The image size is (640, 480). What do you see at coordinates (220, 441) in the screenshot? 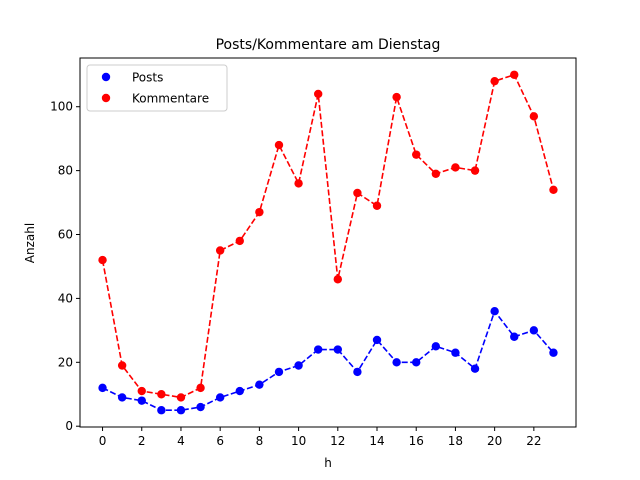
I see `x-tick-label: 6` at bounding box center [220, 441].